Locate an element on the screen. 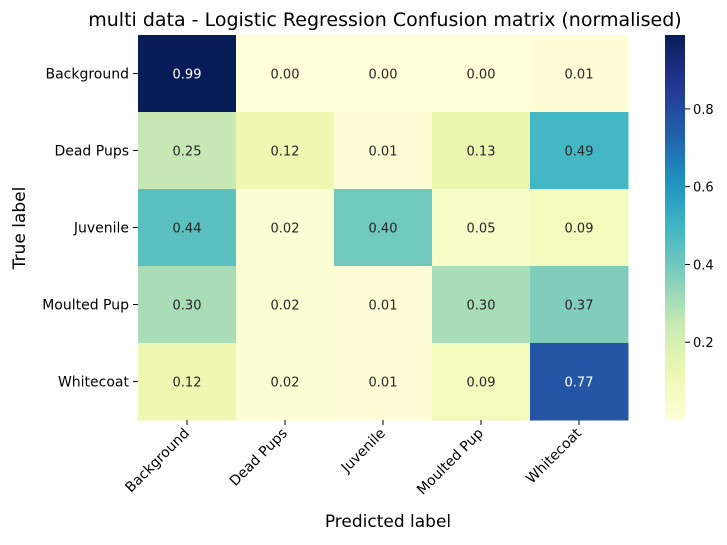 This screenshot has width=727, height=545. x-tick-label: Whitecoat is located at coordinates (554, 456).